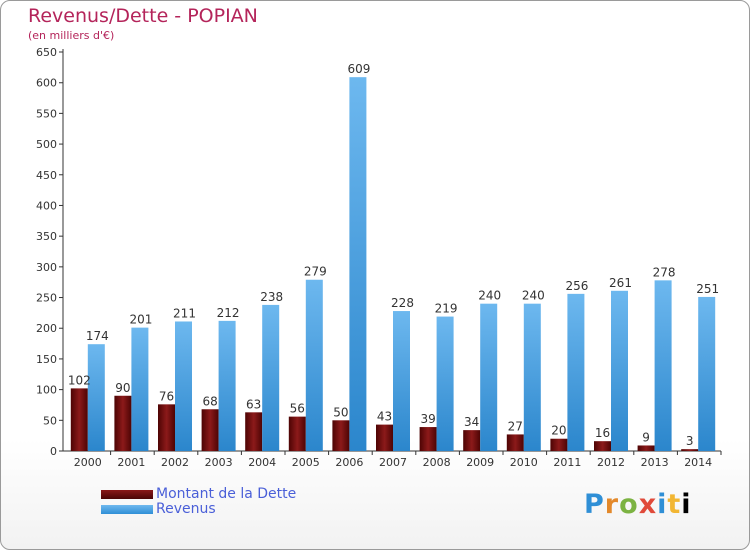 This screenshot has width=750, height=550. What do you see at coordinates (79, 380) in the screenshot?
I see `data-label-debt: 102` at bounding box center [79, 380].